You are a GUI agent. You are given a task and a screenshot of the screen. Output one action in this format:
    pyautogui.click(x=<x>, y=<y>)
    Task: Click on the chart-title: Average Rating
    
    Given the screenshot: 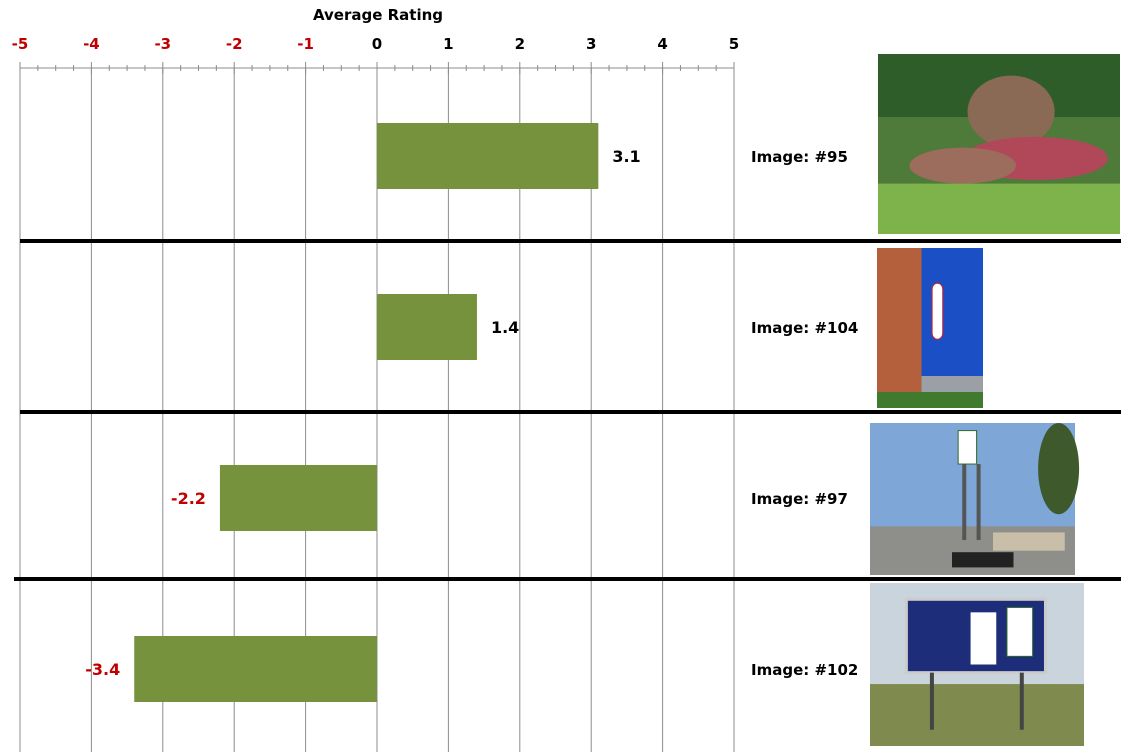 What is the action you would take?
    pyautogui.click(x=378, y=15)
    